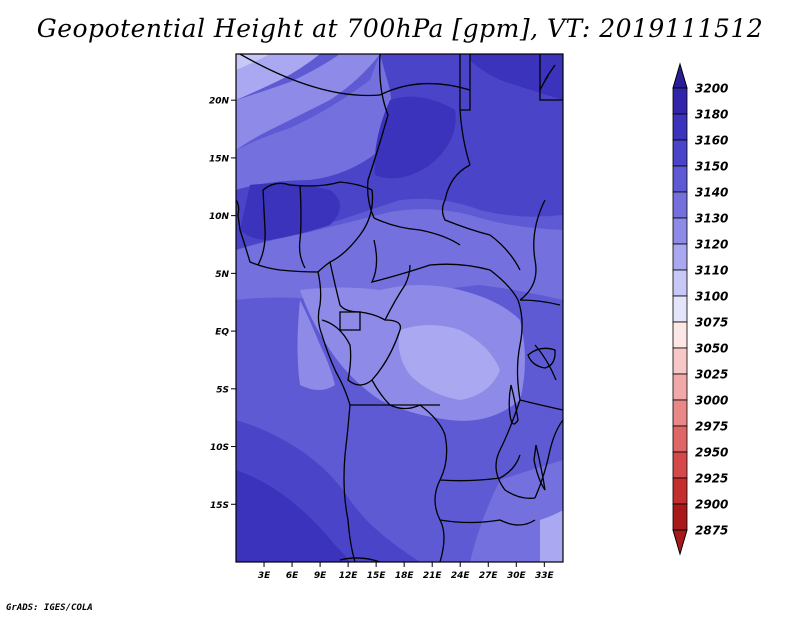 The image size is (800, 618). I want to click on colorbar-label: 2925, so click(711, 479).